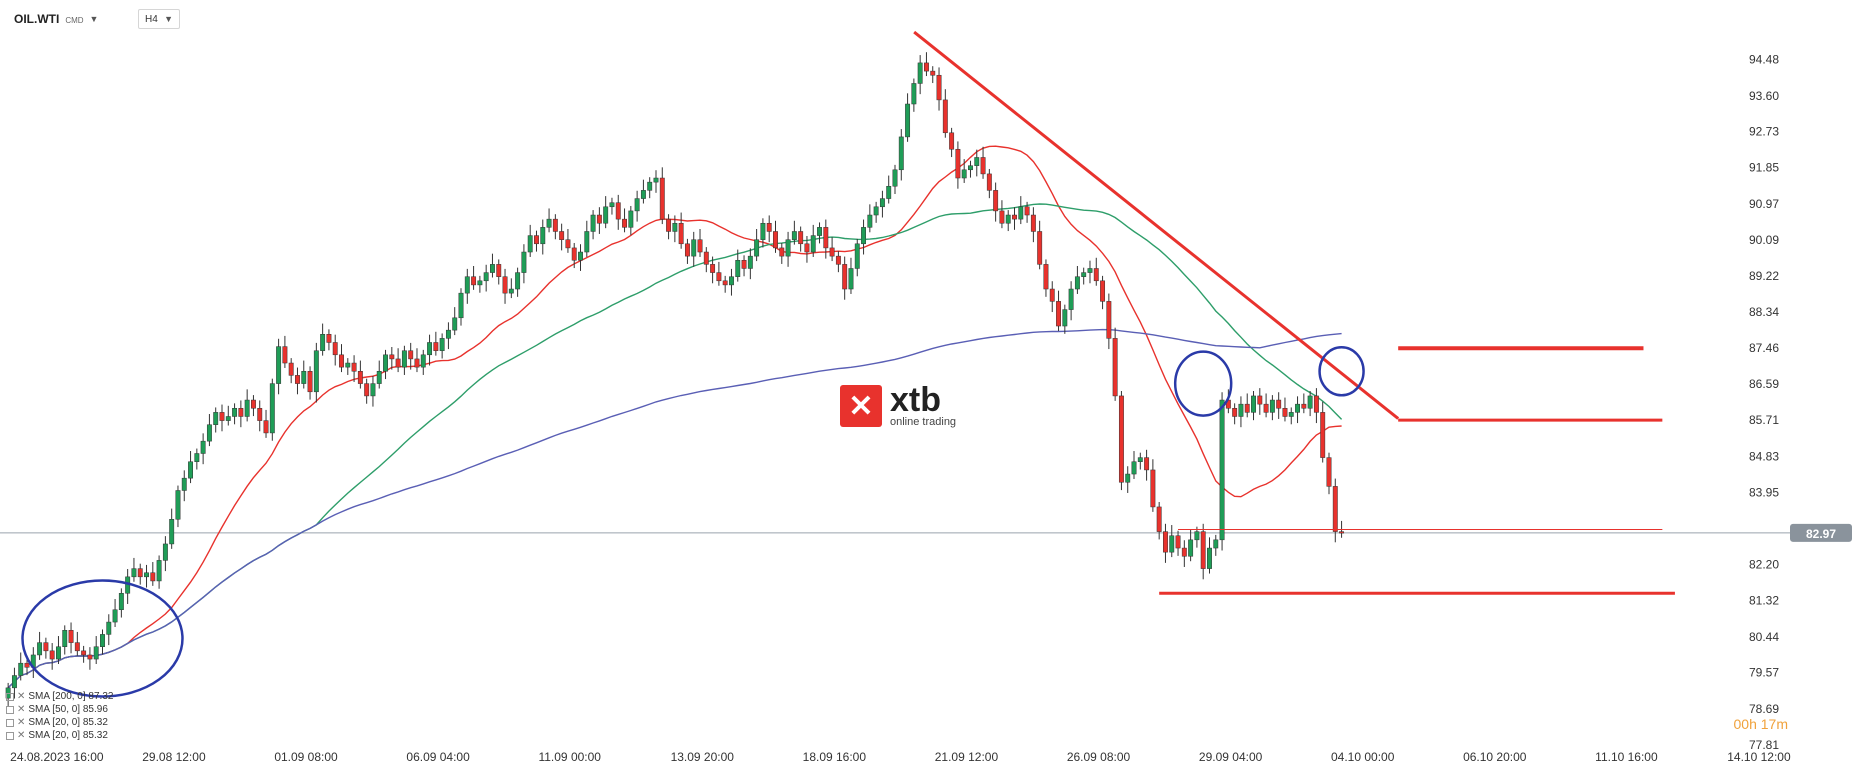 Image resolution: width=1866 pixels, height=767 pixels. Describe the element at coordinates (1764, 565) in the screenshot. I see `y-tick-label: 82.20` at that location.